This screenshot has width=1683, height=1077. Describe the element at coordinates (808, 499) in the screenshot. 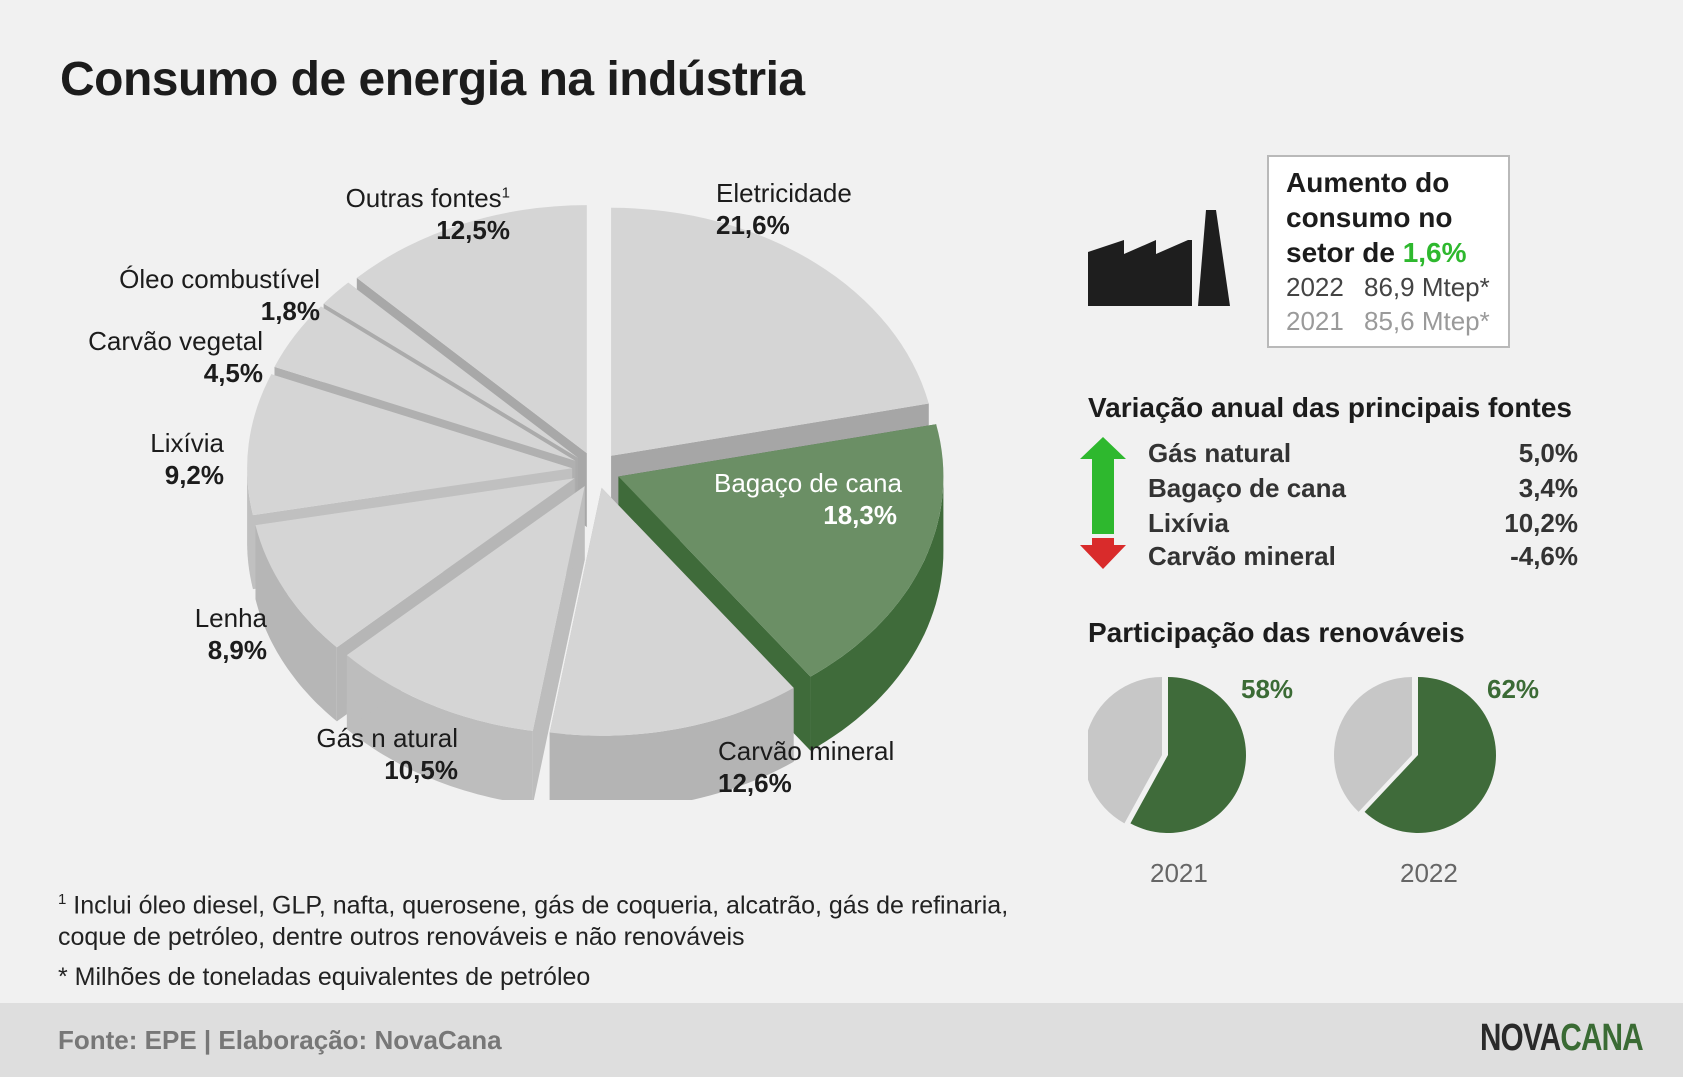

I see `label-bagaco: Bagaço de cana 18,3%` at that location.